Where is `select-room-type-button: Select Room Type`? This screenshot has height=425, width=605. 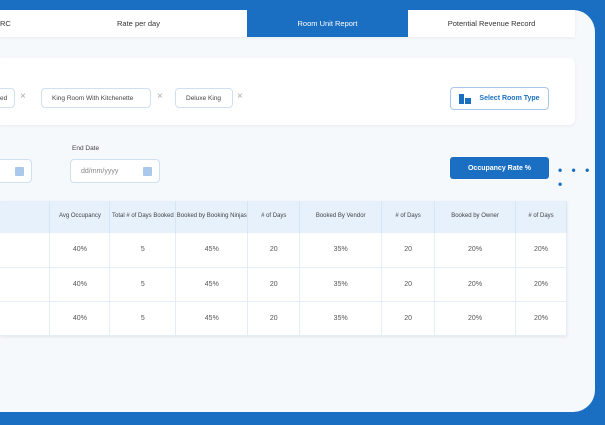 select-room-type-button: Select Room Type is located at coordinates (499, 98).